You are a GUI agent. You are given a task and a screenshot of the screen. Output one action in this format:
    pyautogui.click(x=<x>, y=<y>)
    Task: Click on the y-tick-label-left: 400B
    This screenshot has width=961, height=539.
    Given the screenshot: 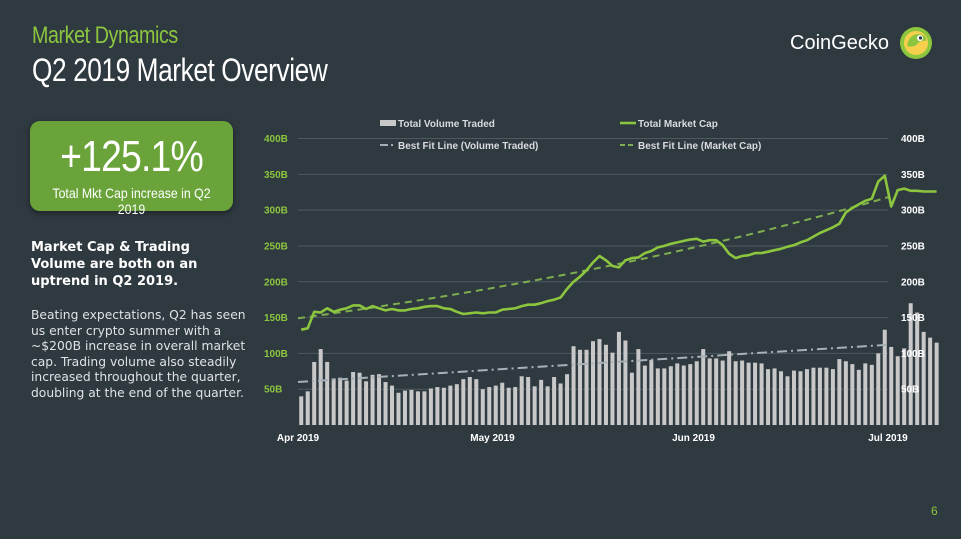 What is the action you would take?
    pyautogui.click(x=276, y=139)
    